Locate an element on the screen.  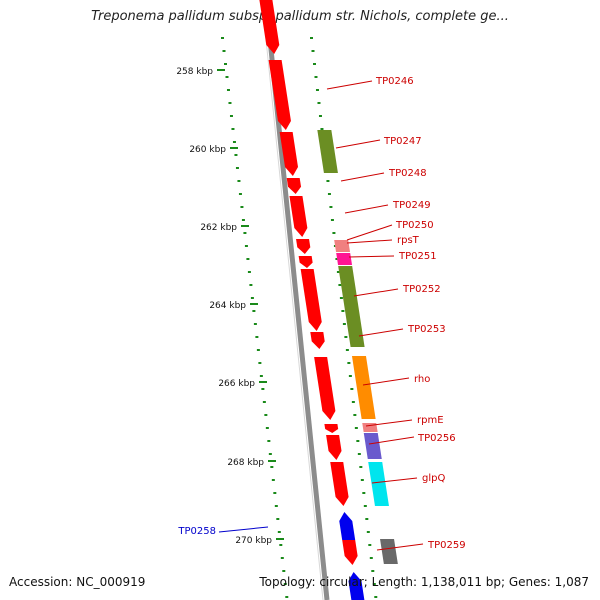
gene-label: glpQ is located at coordinates (433, 478).